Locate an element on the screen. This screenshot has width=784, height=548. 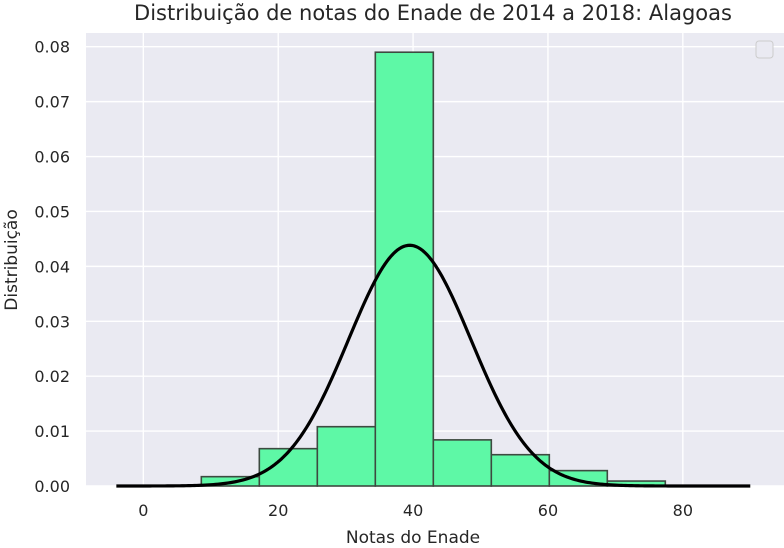
x-axis-label: Notas do Enade is located at coordinates (413, 538).